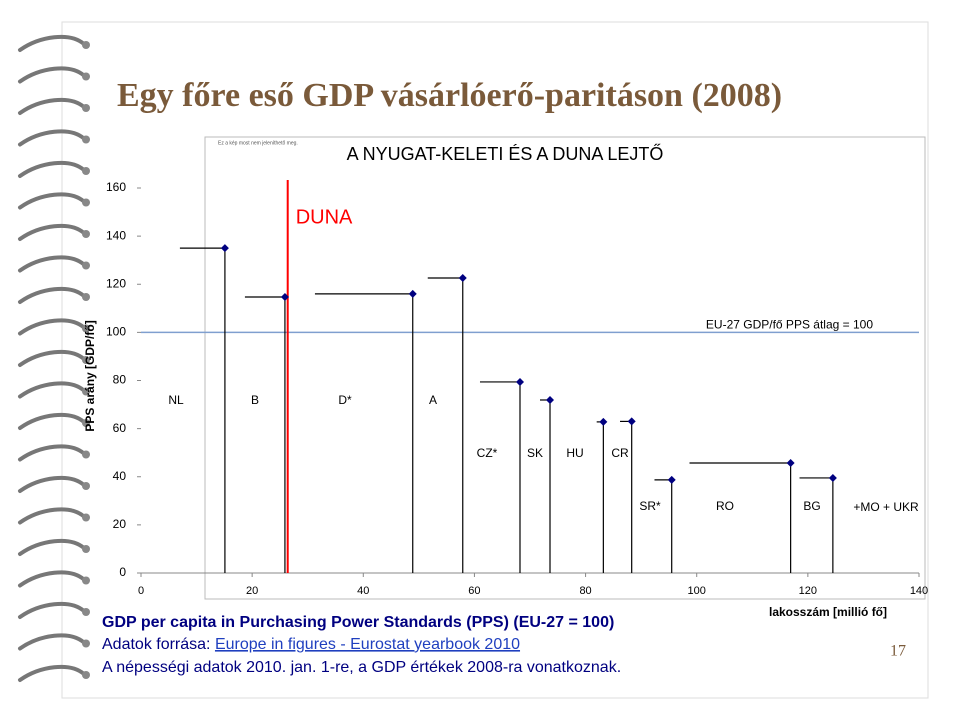 The height and width of the screenshot is (721, 960). What do you see at coordinates (120, 380) in the screenshot?
I see `y-tick-label: 80` at bounding box center [120, 380].